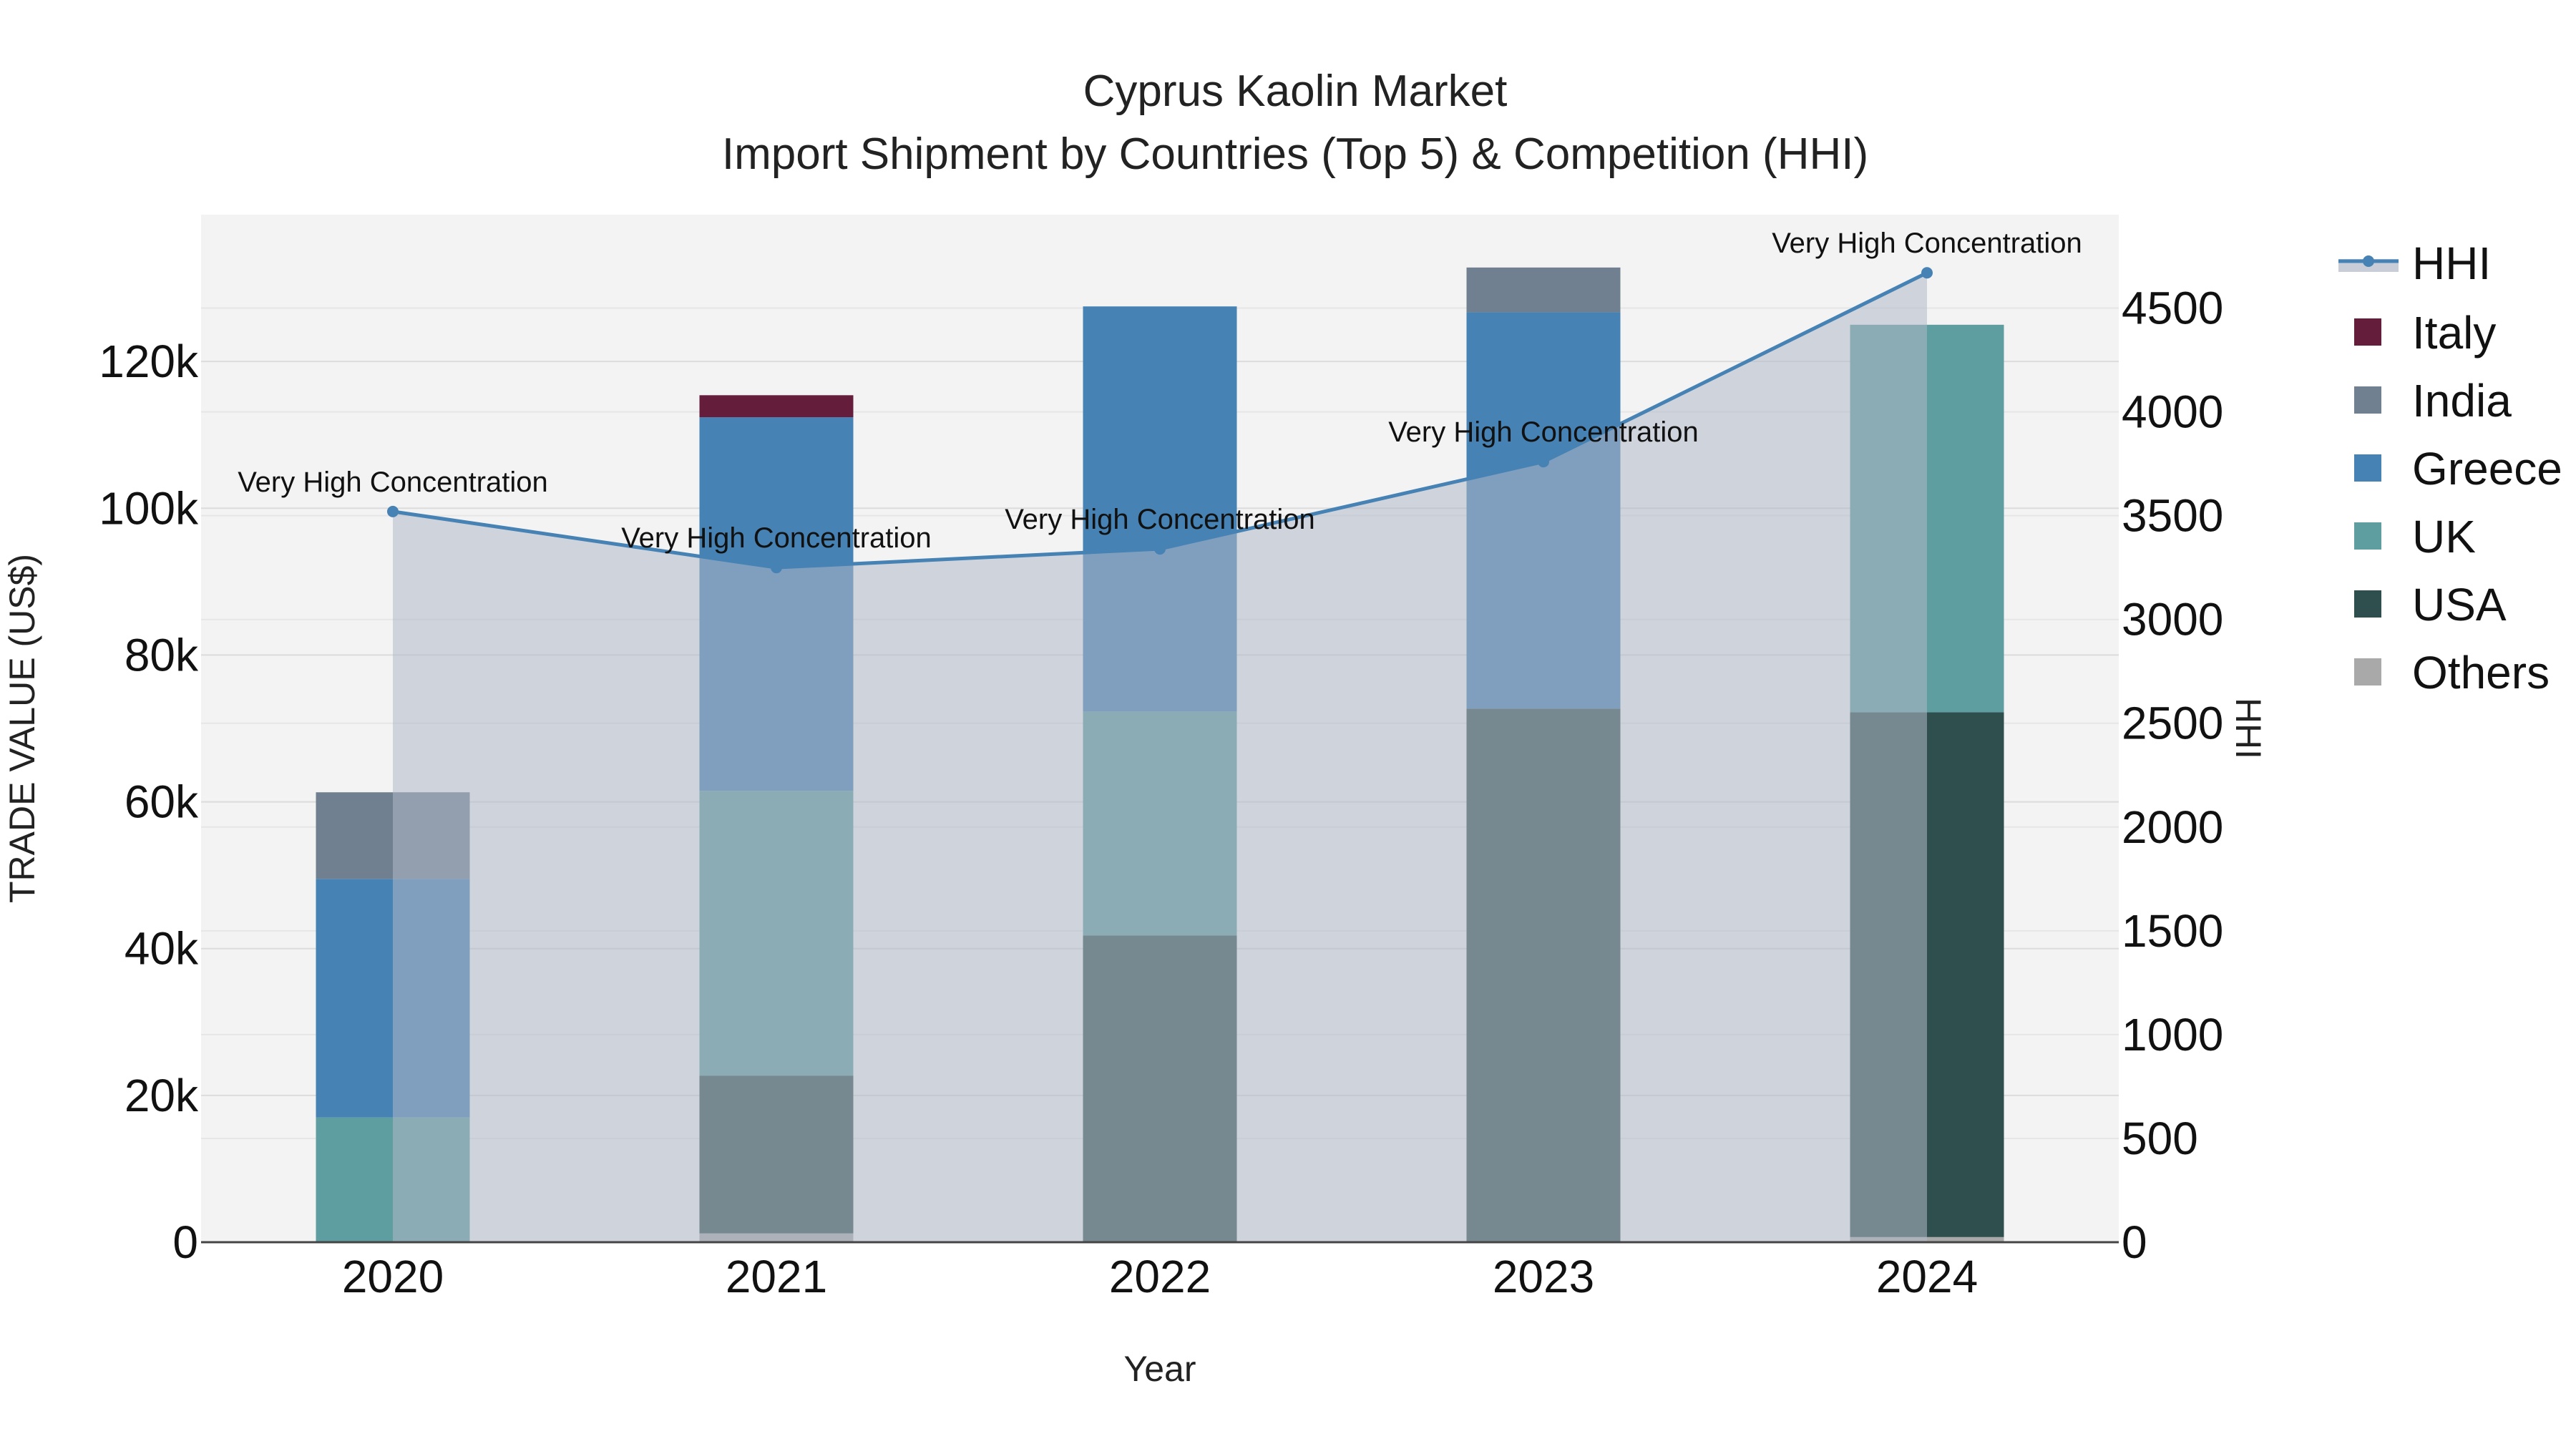  What do you see at coordinates (162, 1095) in the screenshot?
I see `y-tick-label: 20k` at bounding box center [162, 1095].